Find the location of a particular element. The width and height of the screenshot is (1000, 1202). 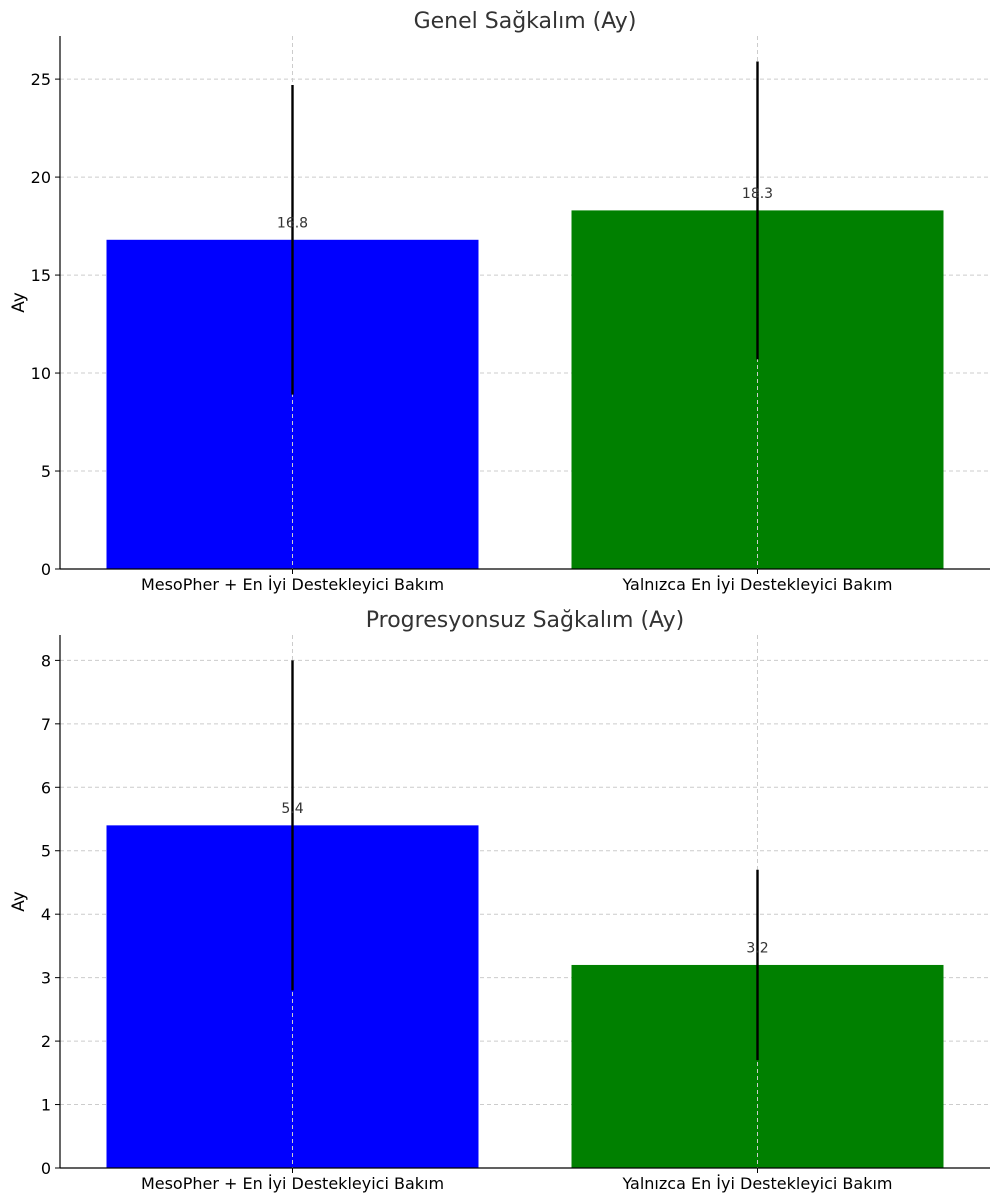

chart-title: Genel Sağkalım (Ay) is located at coordinates (525, 21).